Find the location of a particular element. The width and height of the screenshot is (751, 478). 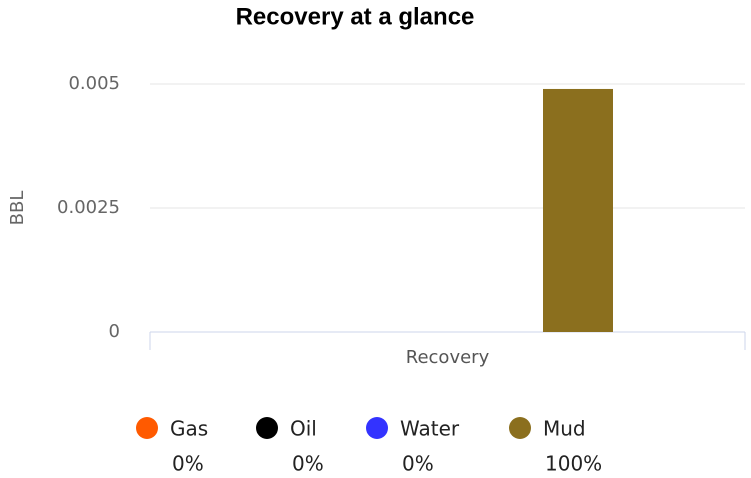

legend-label: Oil is located at coordinates (303, 429).